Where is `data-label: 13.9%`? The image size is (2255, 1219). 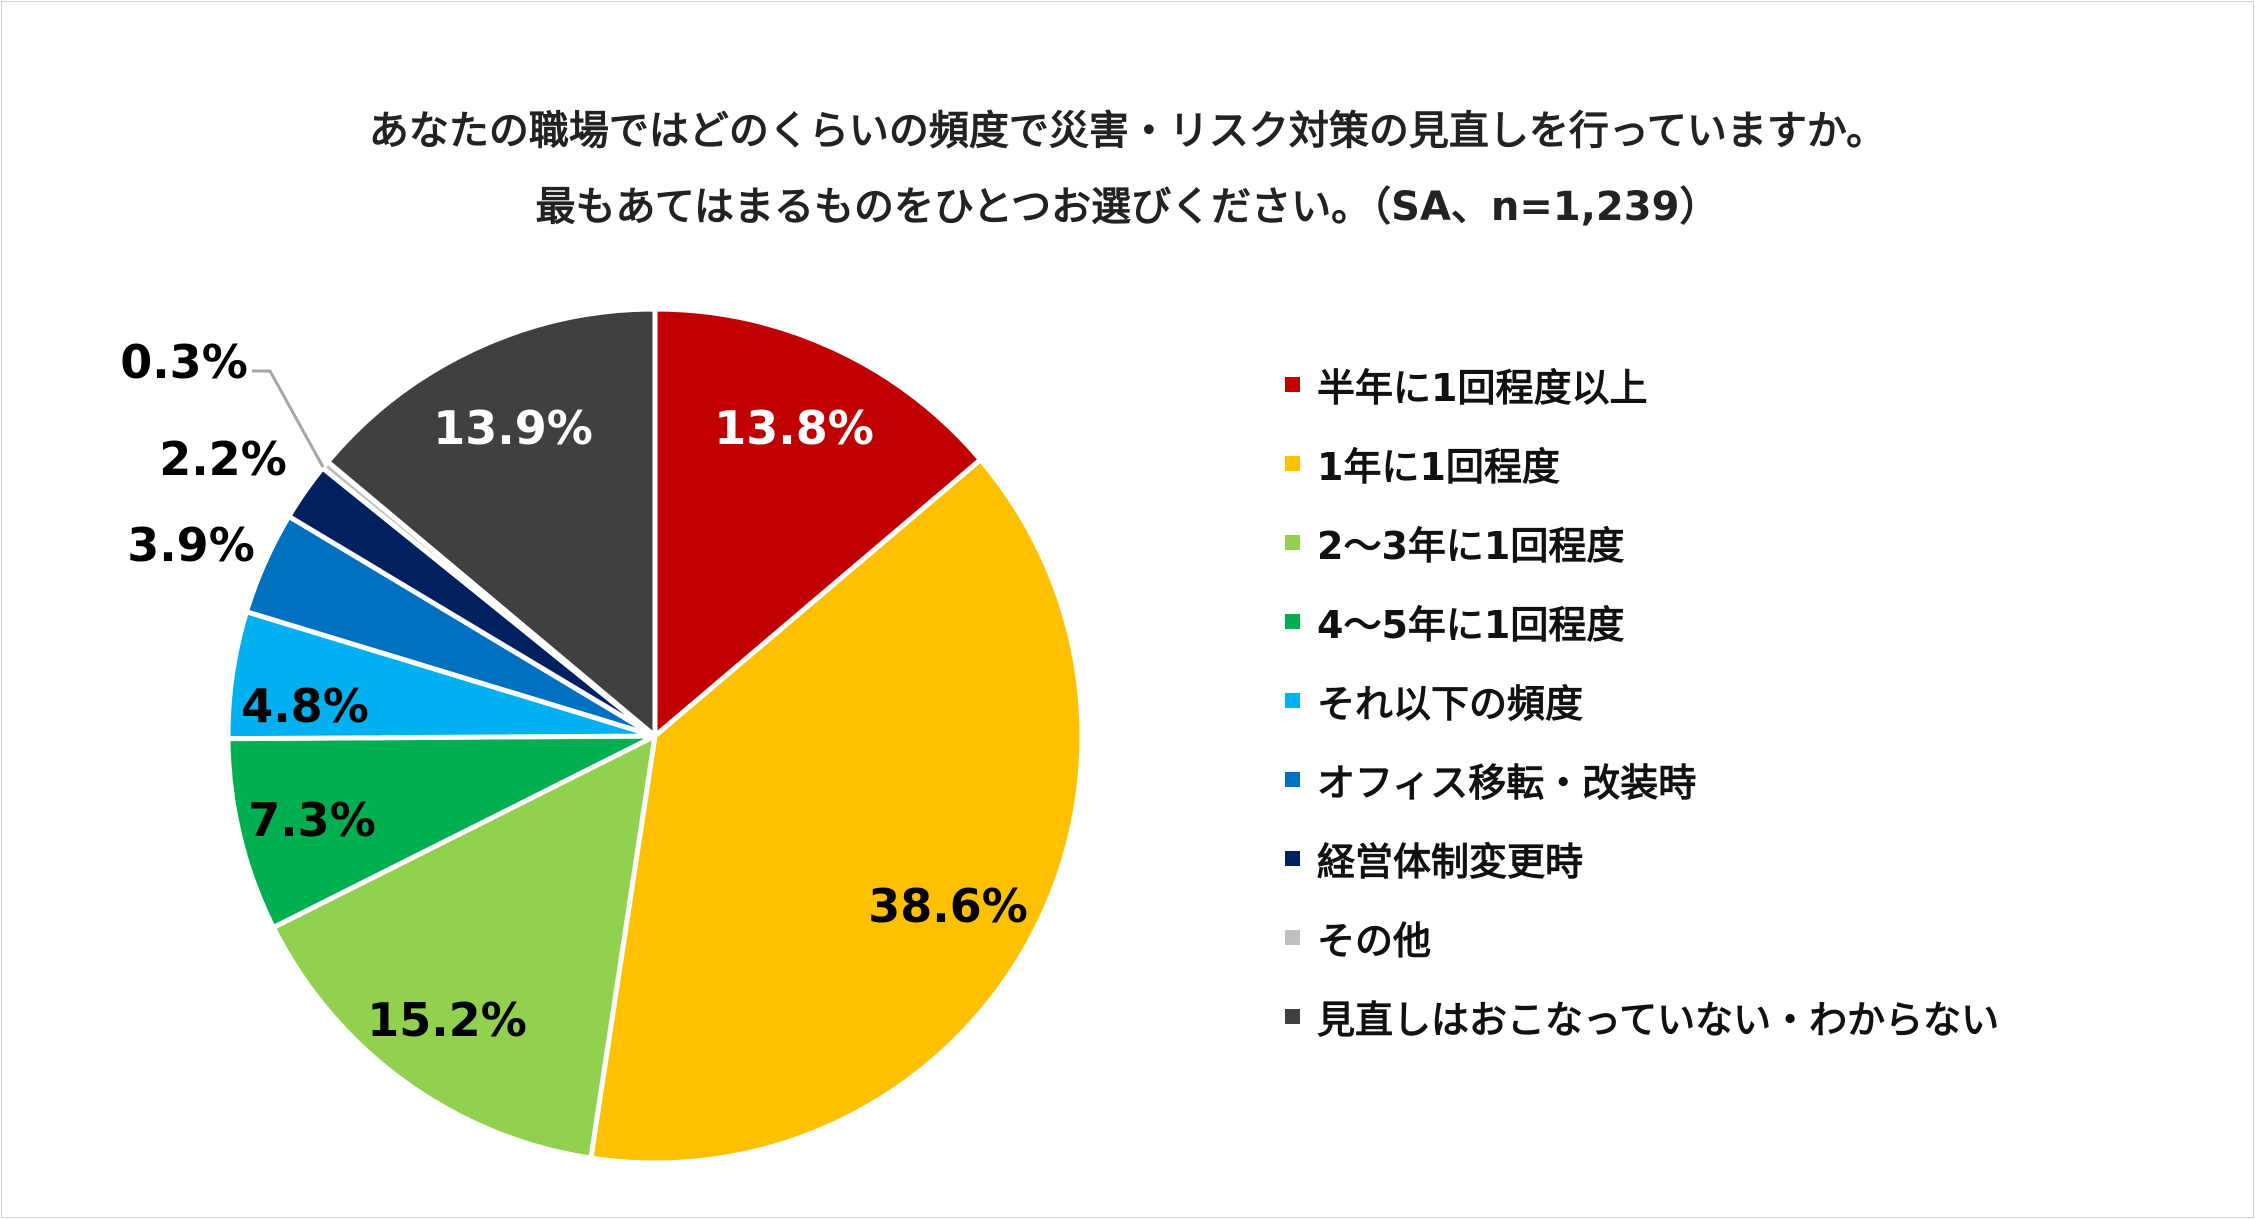
data-label: 13.9% is located at coordinates (513, 428).